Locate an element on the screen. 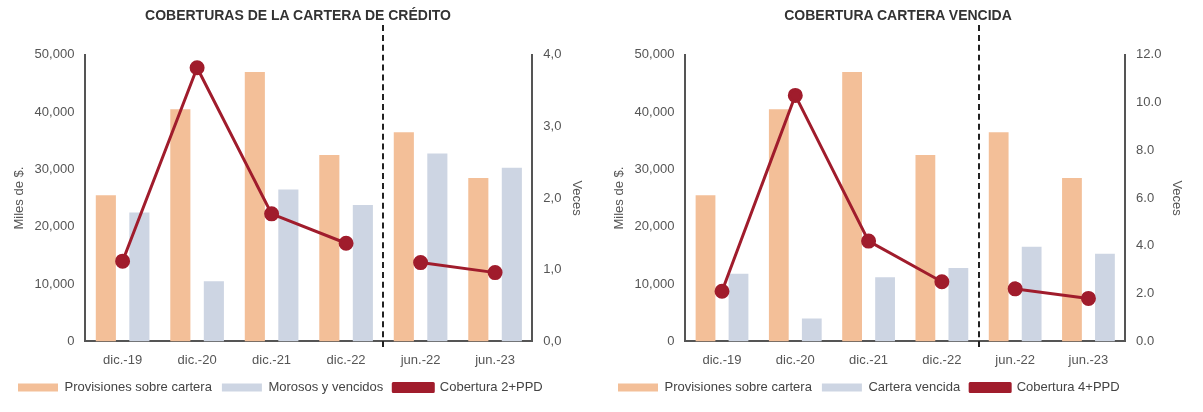  chart-title: COBERTURA CARTERA VENCIDA is located at coordinates (898, 15).